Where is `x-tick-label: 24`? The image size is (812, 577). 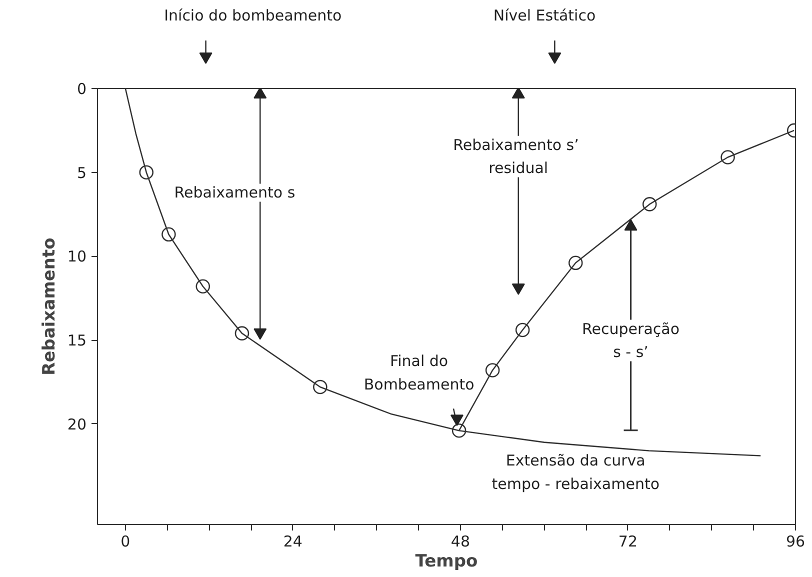
x-tick-label: 24 is located at coordinates (292, 541).